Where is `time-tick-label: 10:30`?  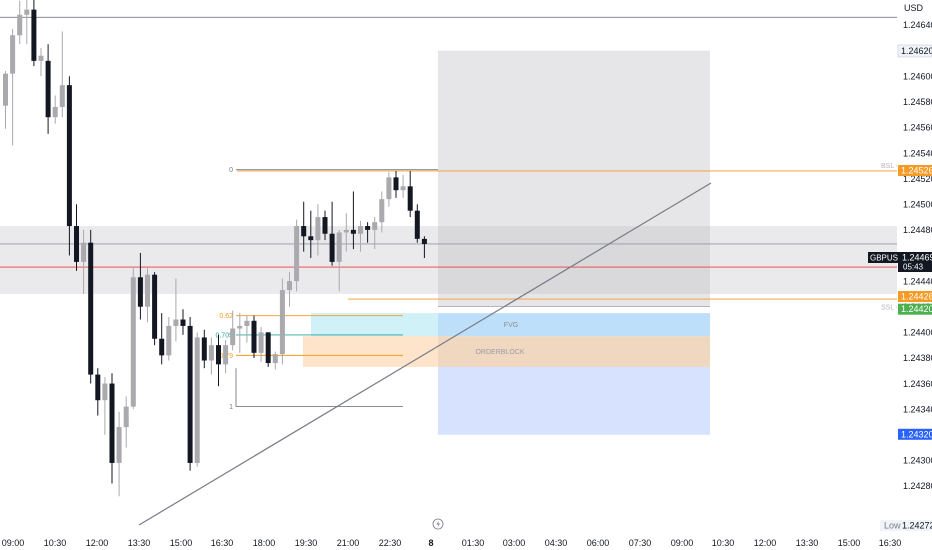
time-tick-label: 10:30 is located at coordinates (55, 543).